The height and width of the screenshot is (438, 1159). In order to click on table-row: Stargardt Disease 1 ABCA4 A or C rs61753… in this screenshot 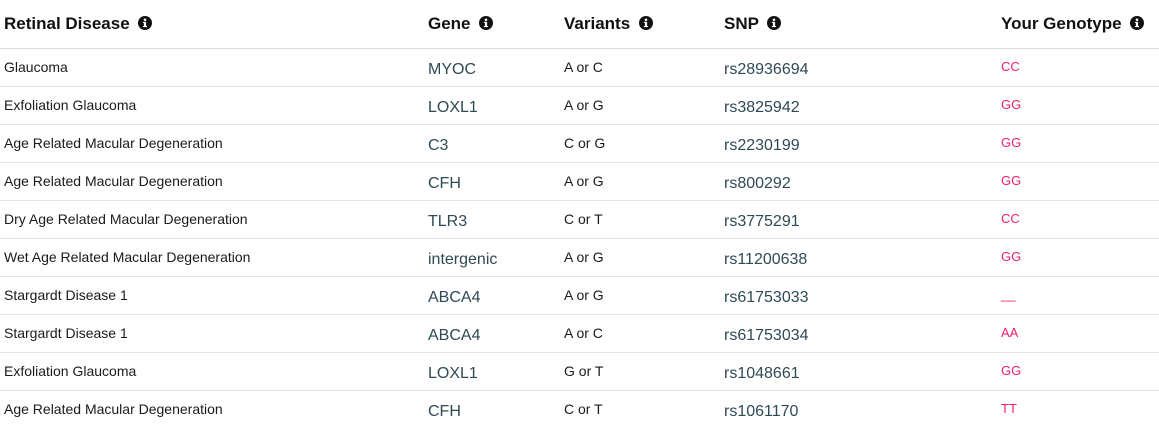, I will do `click(579, 333)`.